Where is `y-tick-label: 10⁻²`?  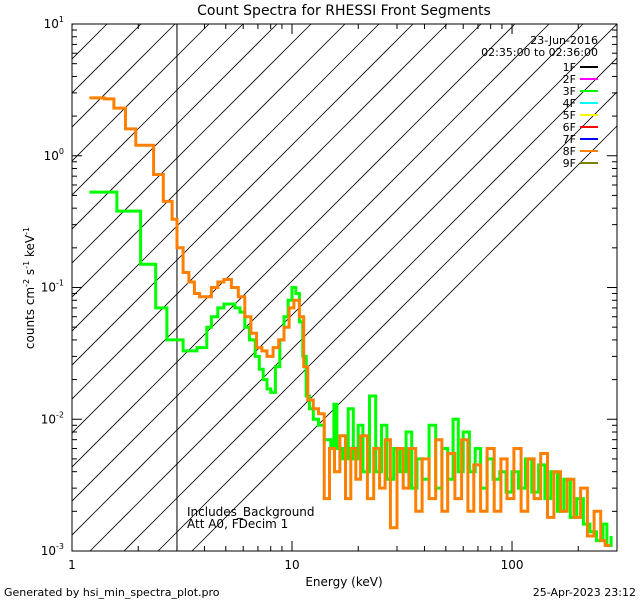
y-tick-label: 10⁻² is located at coordinates (52, 418).